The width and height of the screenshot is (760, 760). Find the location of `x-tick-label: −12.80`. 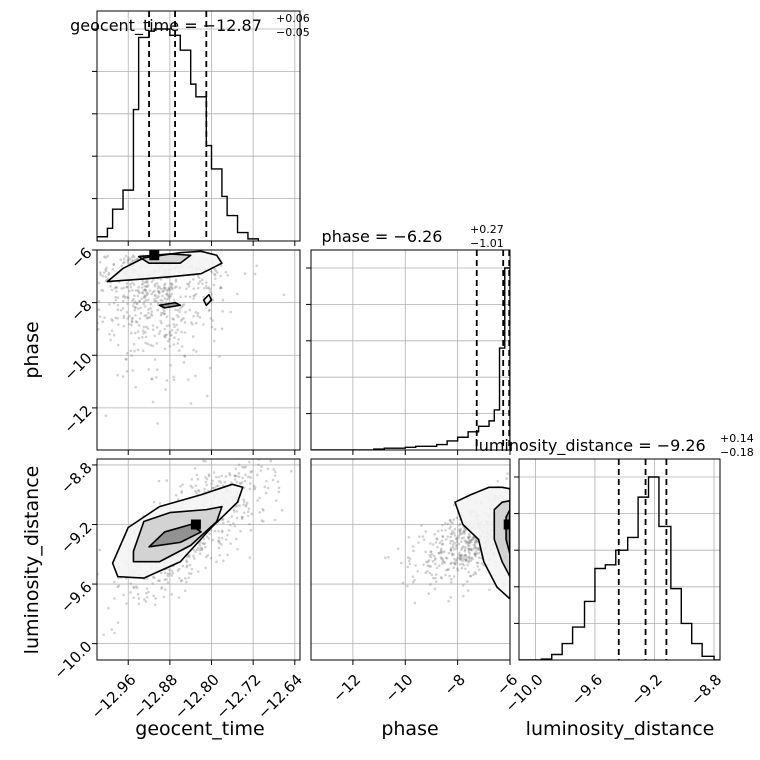

x-tick-label: −12.80 is located at coordinates (197, 697).